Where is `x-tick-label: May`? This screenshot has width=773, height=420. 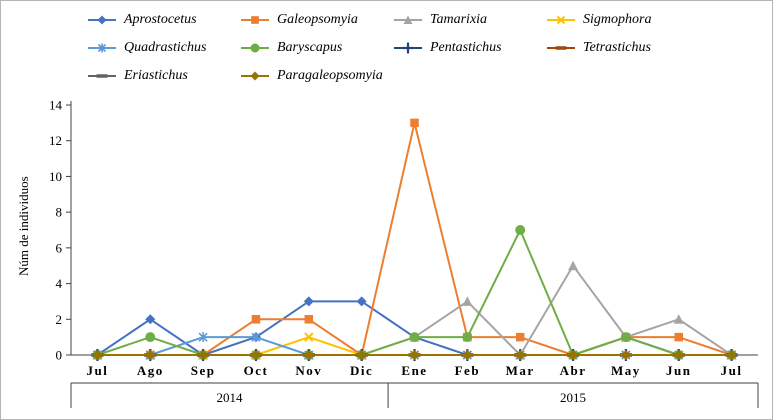 x-tick-label: May is located at coordinates (626, 370).